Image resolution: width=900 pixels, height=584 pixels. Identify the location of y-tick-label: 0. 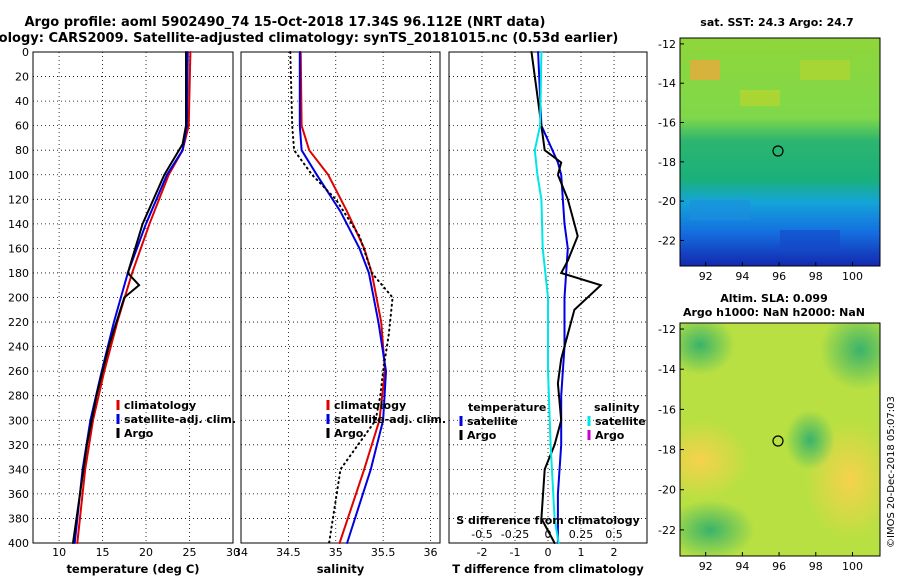
(25, 52).